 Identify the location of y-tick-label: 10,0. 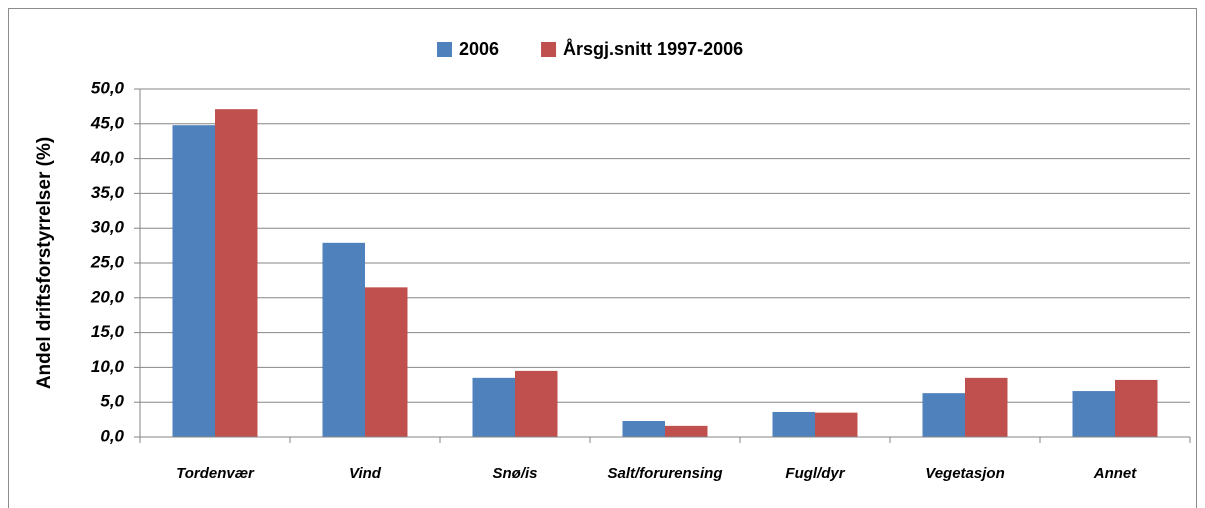
(108, 366).